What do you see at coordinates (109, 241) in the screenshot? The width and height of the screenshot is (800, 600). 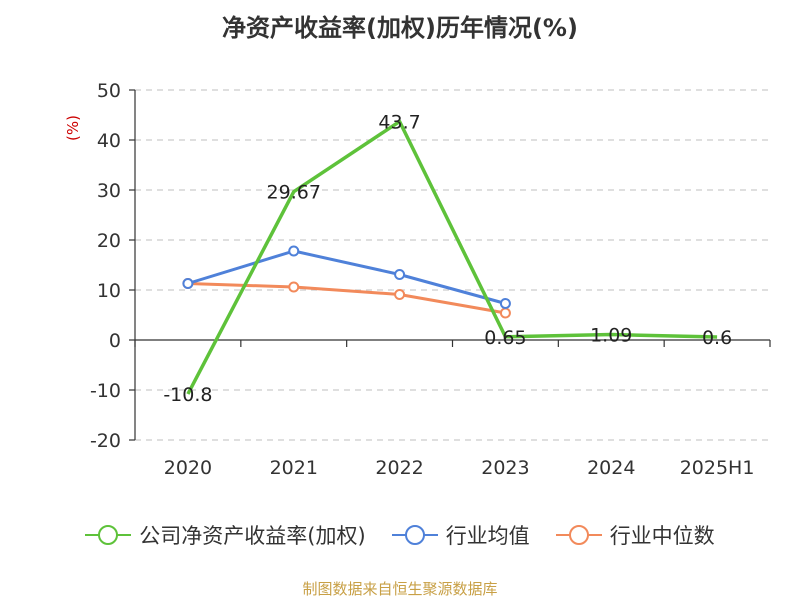 I see `y-tick-label: 20` at bounding box center [109, 241].